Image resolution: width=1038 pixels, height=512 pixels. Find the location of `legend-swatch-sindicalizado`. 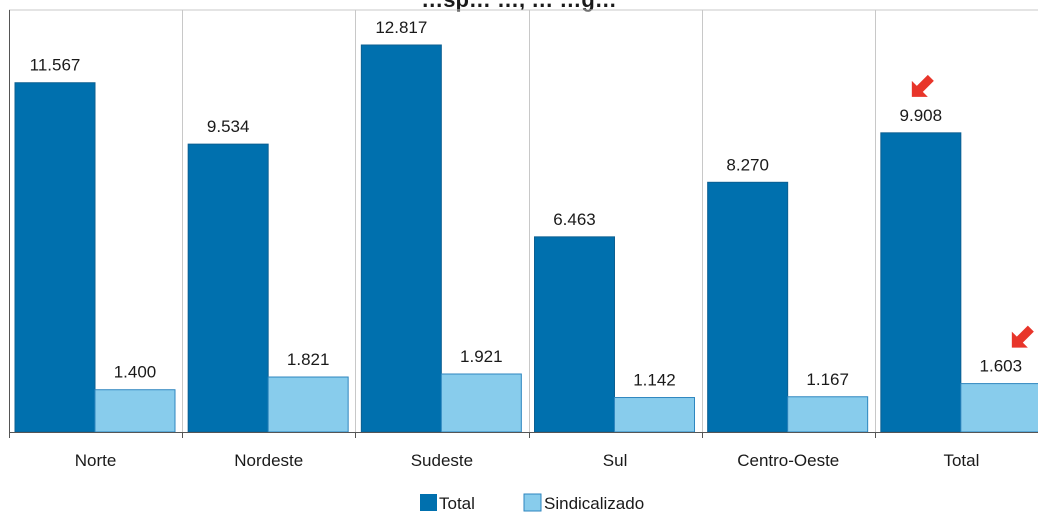

legend-swatch-sindicalizado is located at coordinates (532, 502).